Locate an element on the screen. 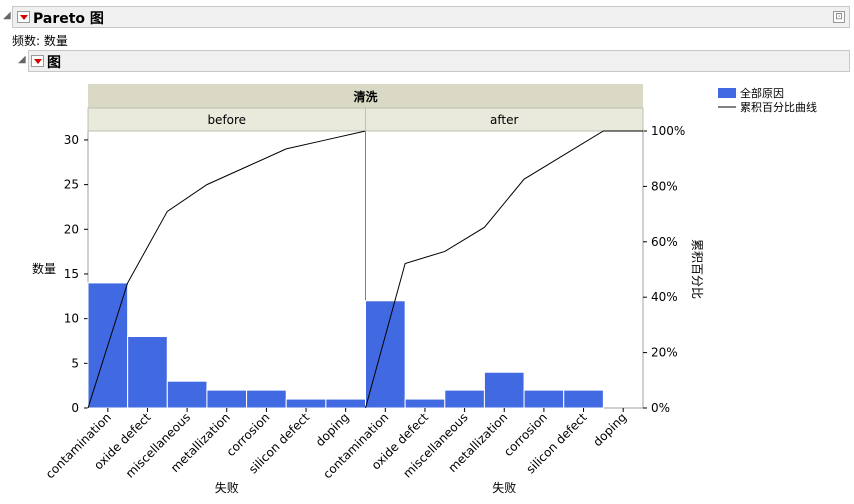 The height and width of the screenshot is (504, 854). y2-tick-label: 60% is located at coordinates (664, 242).